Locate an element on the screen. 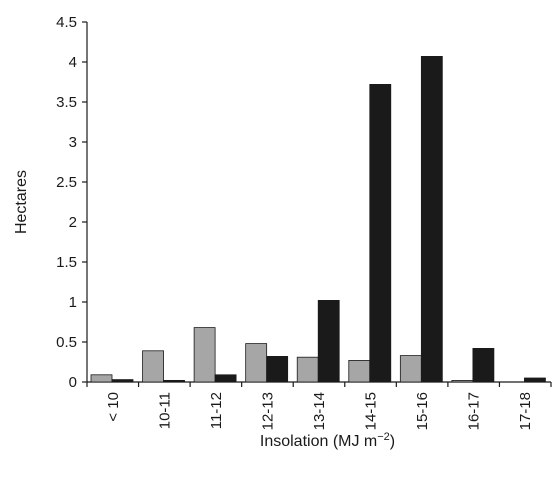  x-tick-label: < 10 is located at coordinates (113, 407).